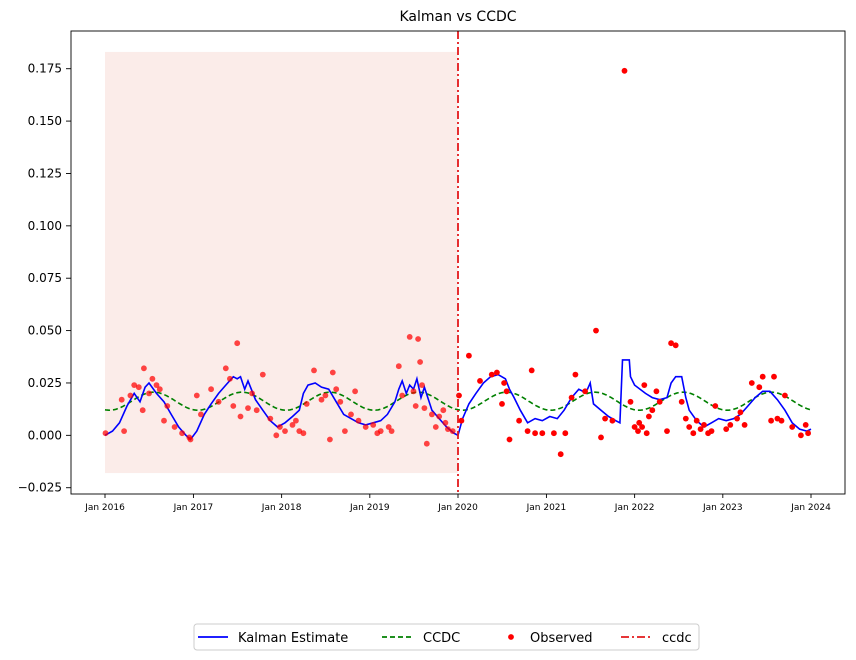  Describe the element at coordinates (45, 121) in the screenshot. I see `y-tick-label: 0.150` at that location.